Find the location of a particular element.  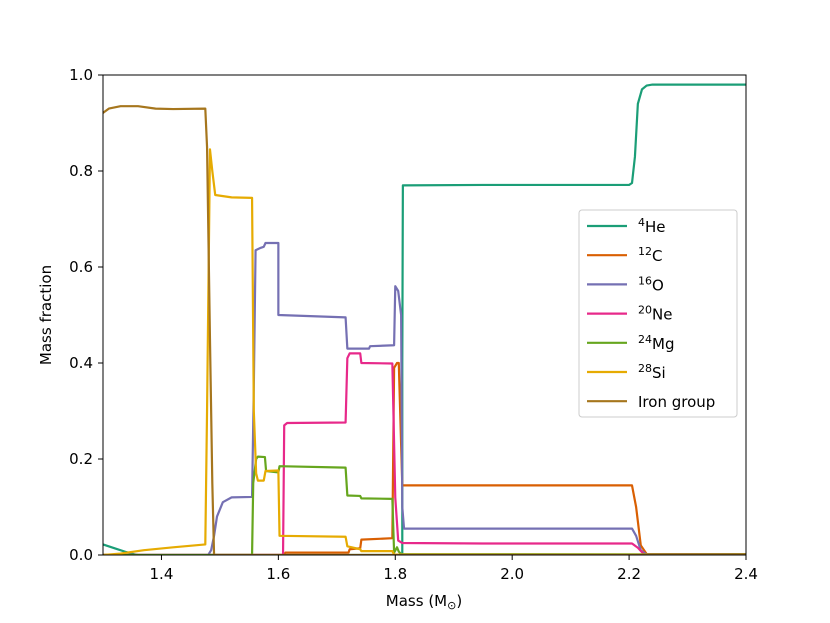

y-tick-label: 0.2 is located at coordinates (81, 459).